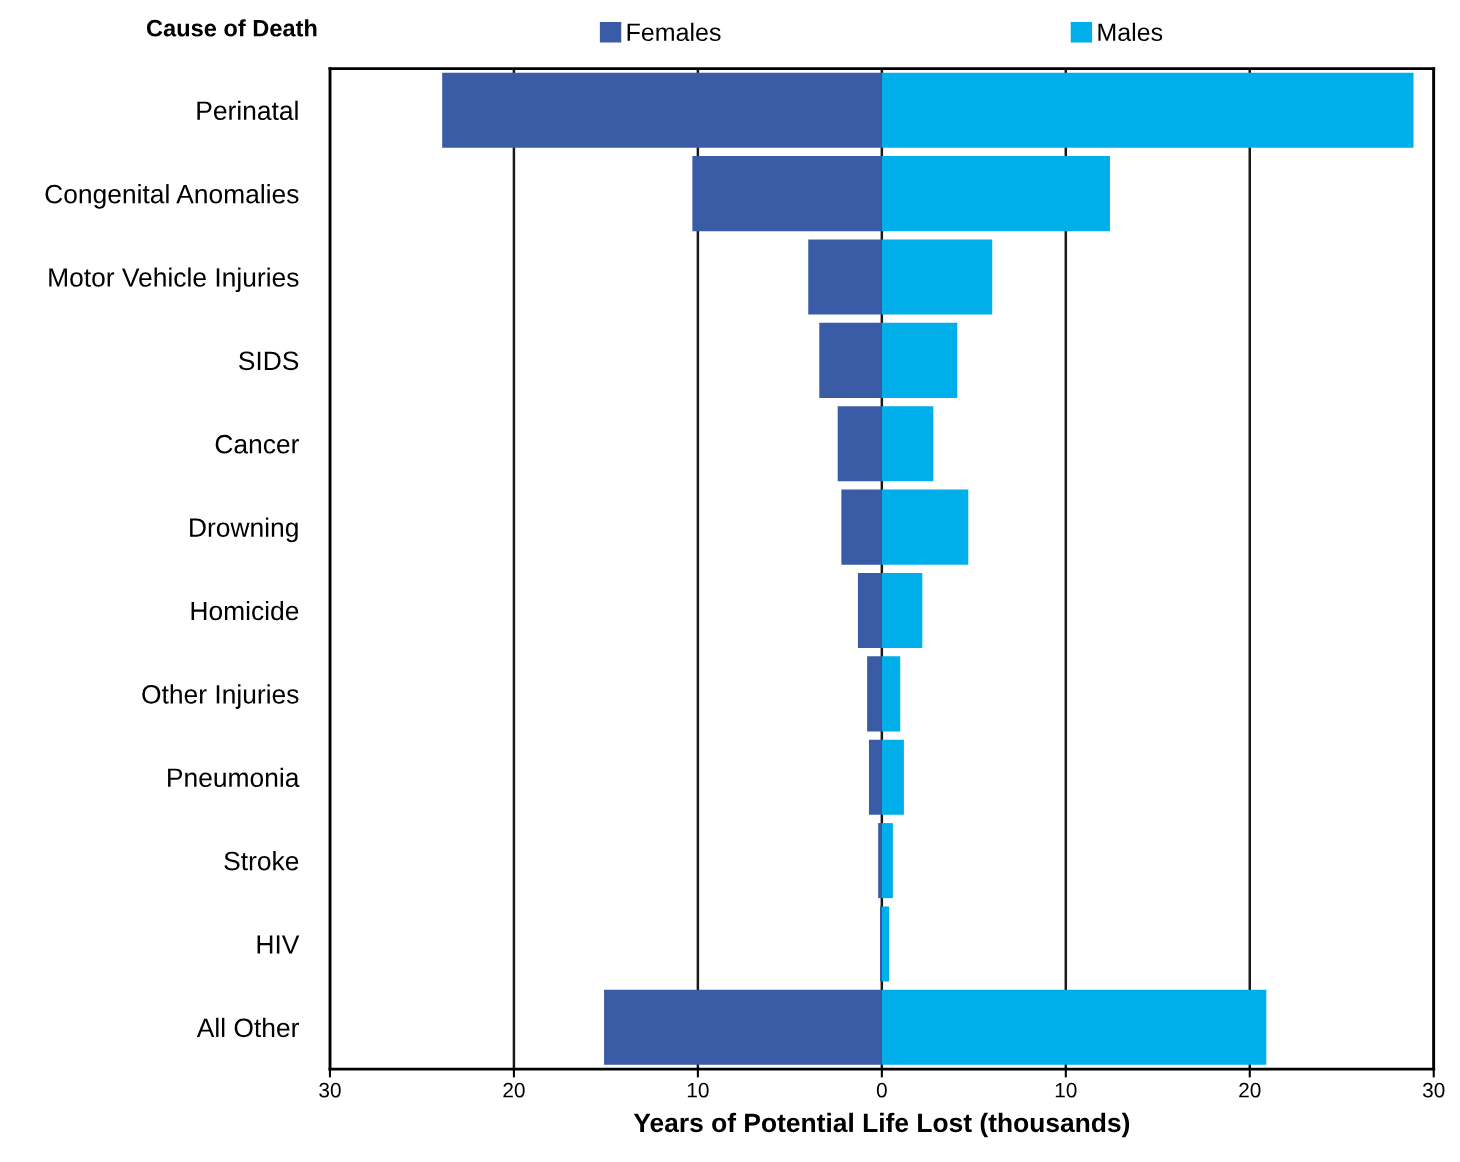 The width and height of the screenshot is (1460, 1162). What do you see at coordinates (269, 361) in the screenshot?
I see `y-tick-label: SIDS` at bounding box center [269, 361].